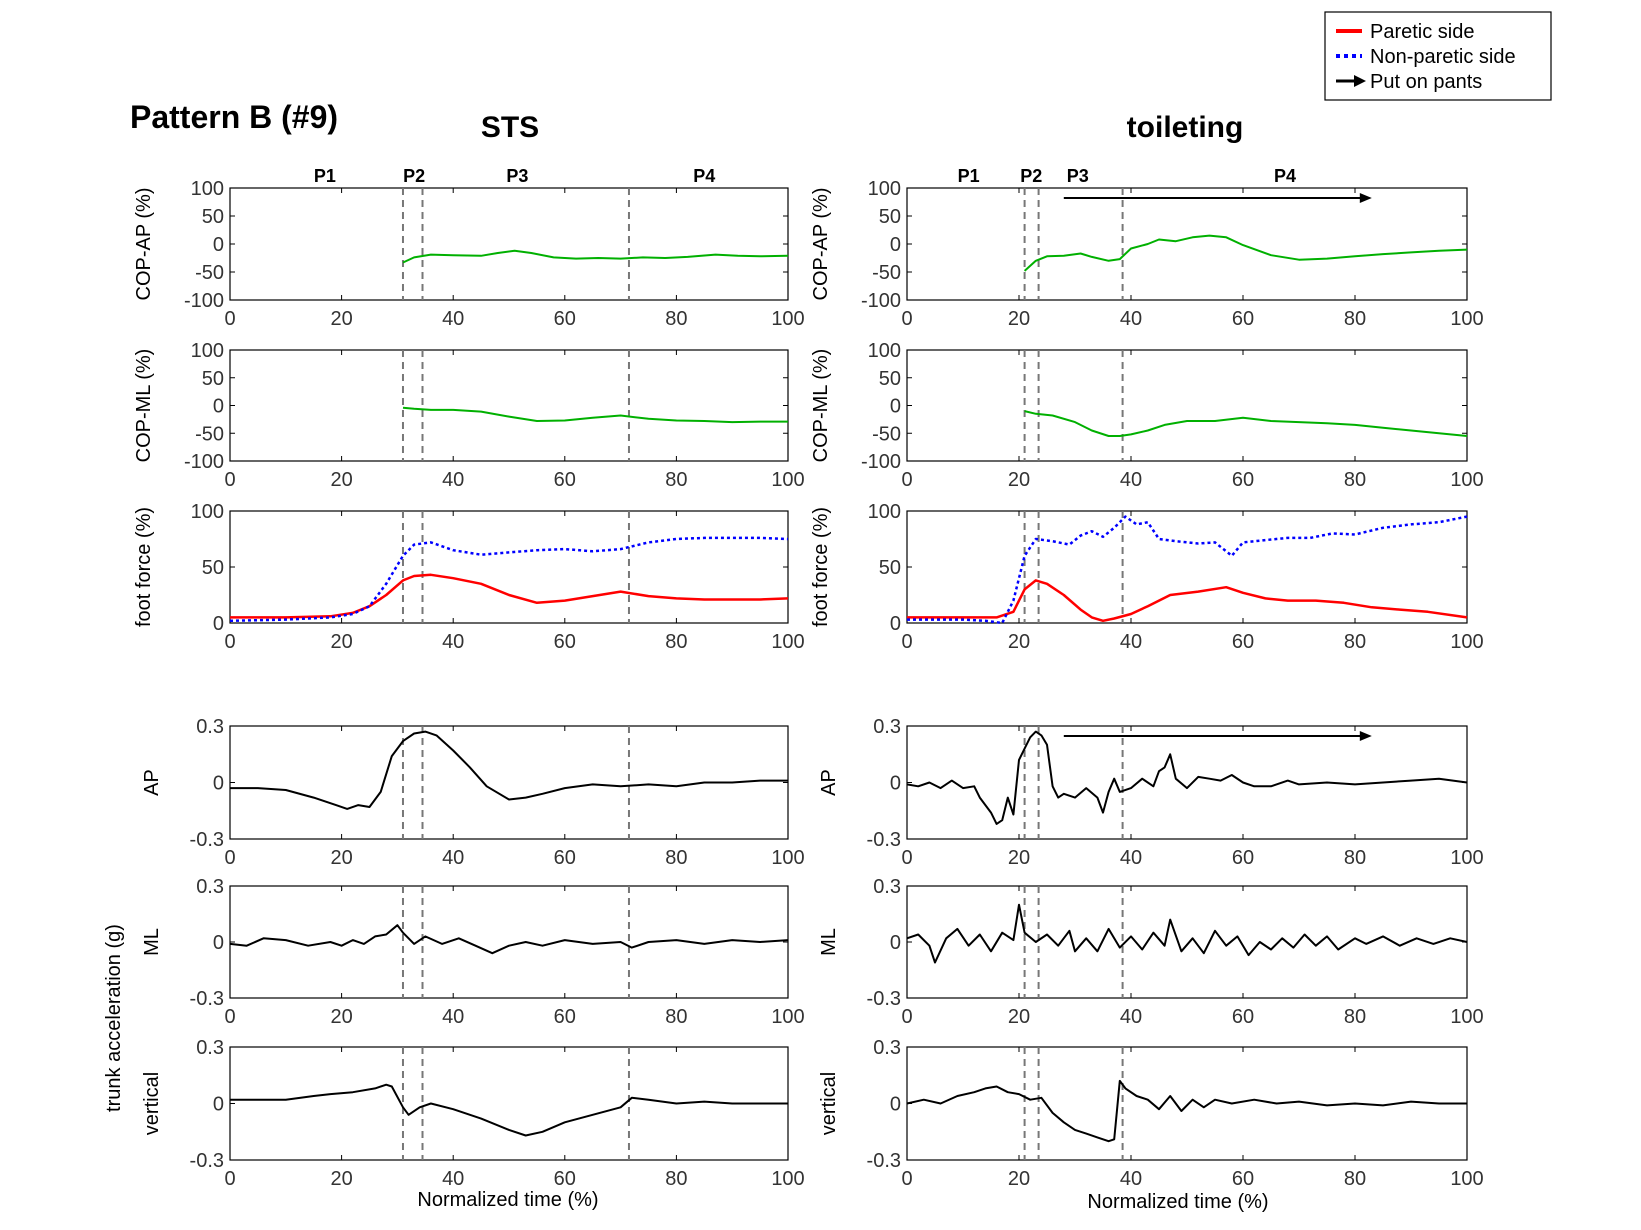  I want to click on y-axis-label: COP-AP (%), so click(821, 244).